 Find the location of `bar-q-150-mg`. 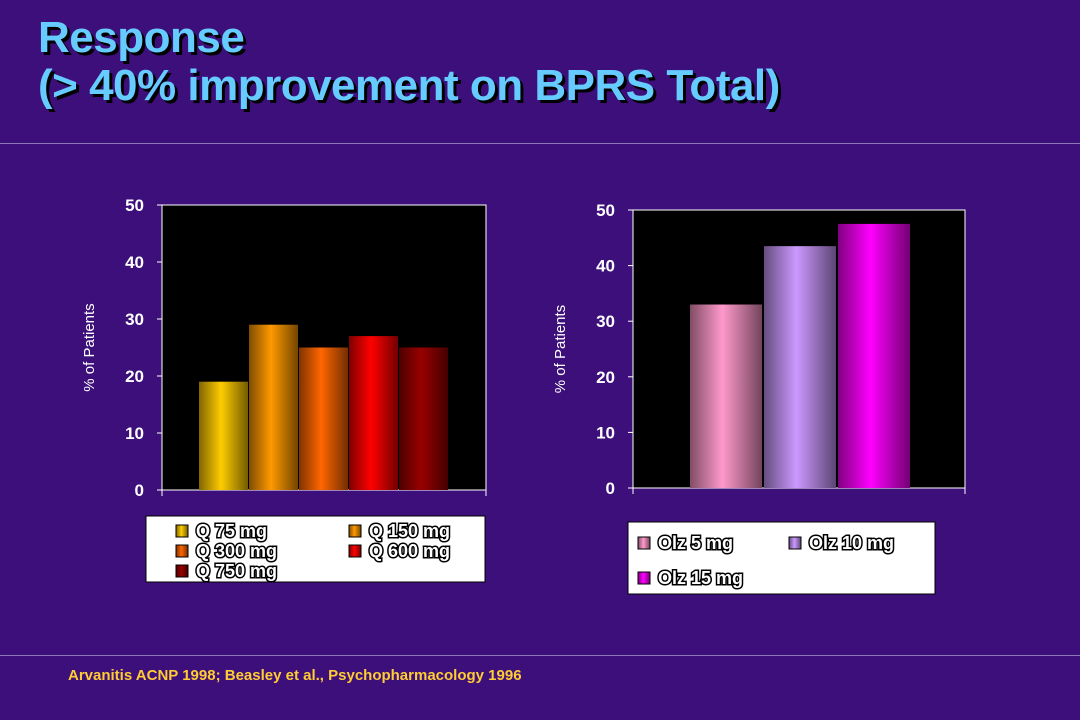

bar-q-150-mg is located at coordinates (273, 407).